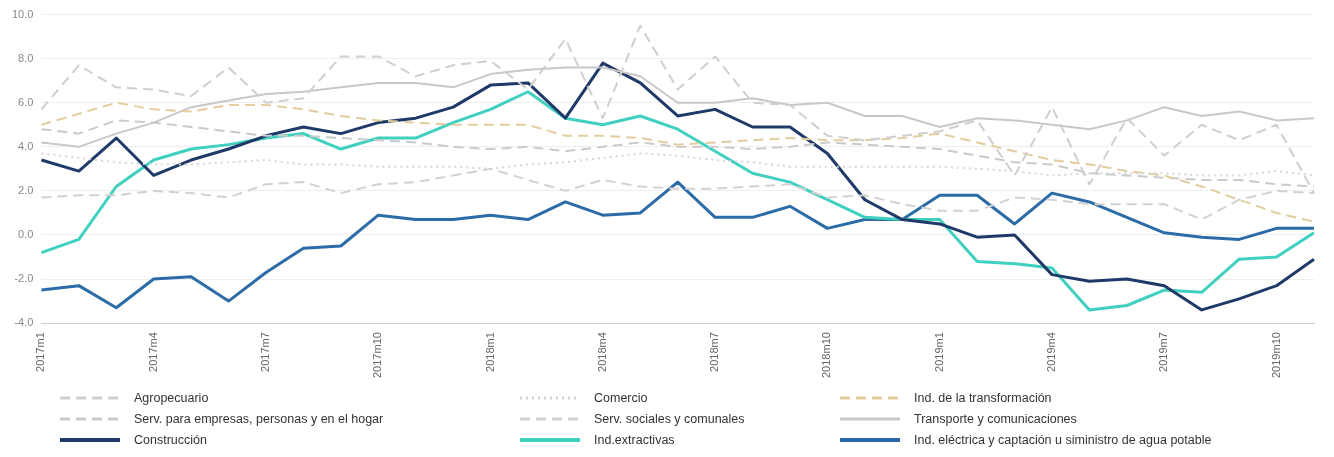 Image resolution: width=1334 pixels, height=457 pixels. What do you see at coordinates (826, 355) in the screenshot?
I see `x-tick-label: 2018m10` at bounding box center [826, 355].